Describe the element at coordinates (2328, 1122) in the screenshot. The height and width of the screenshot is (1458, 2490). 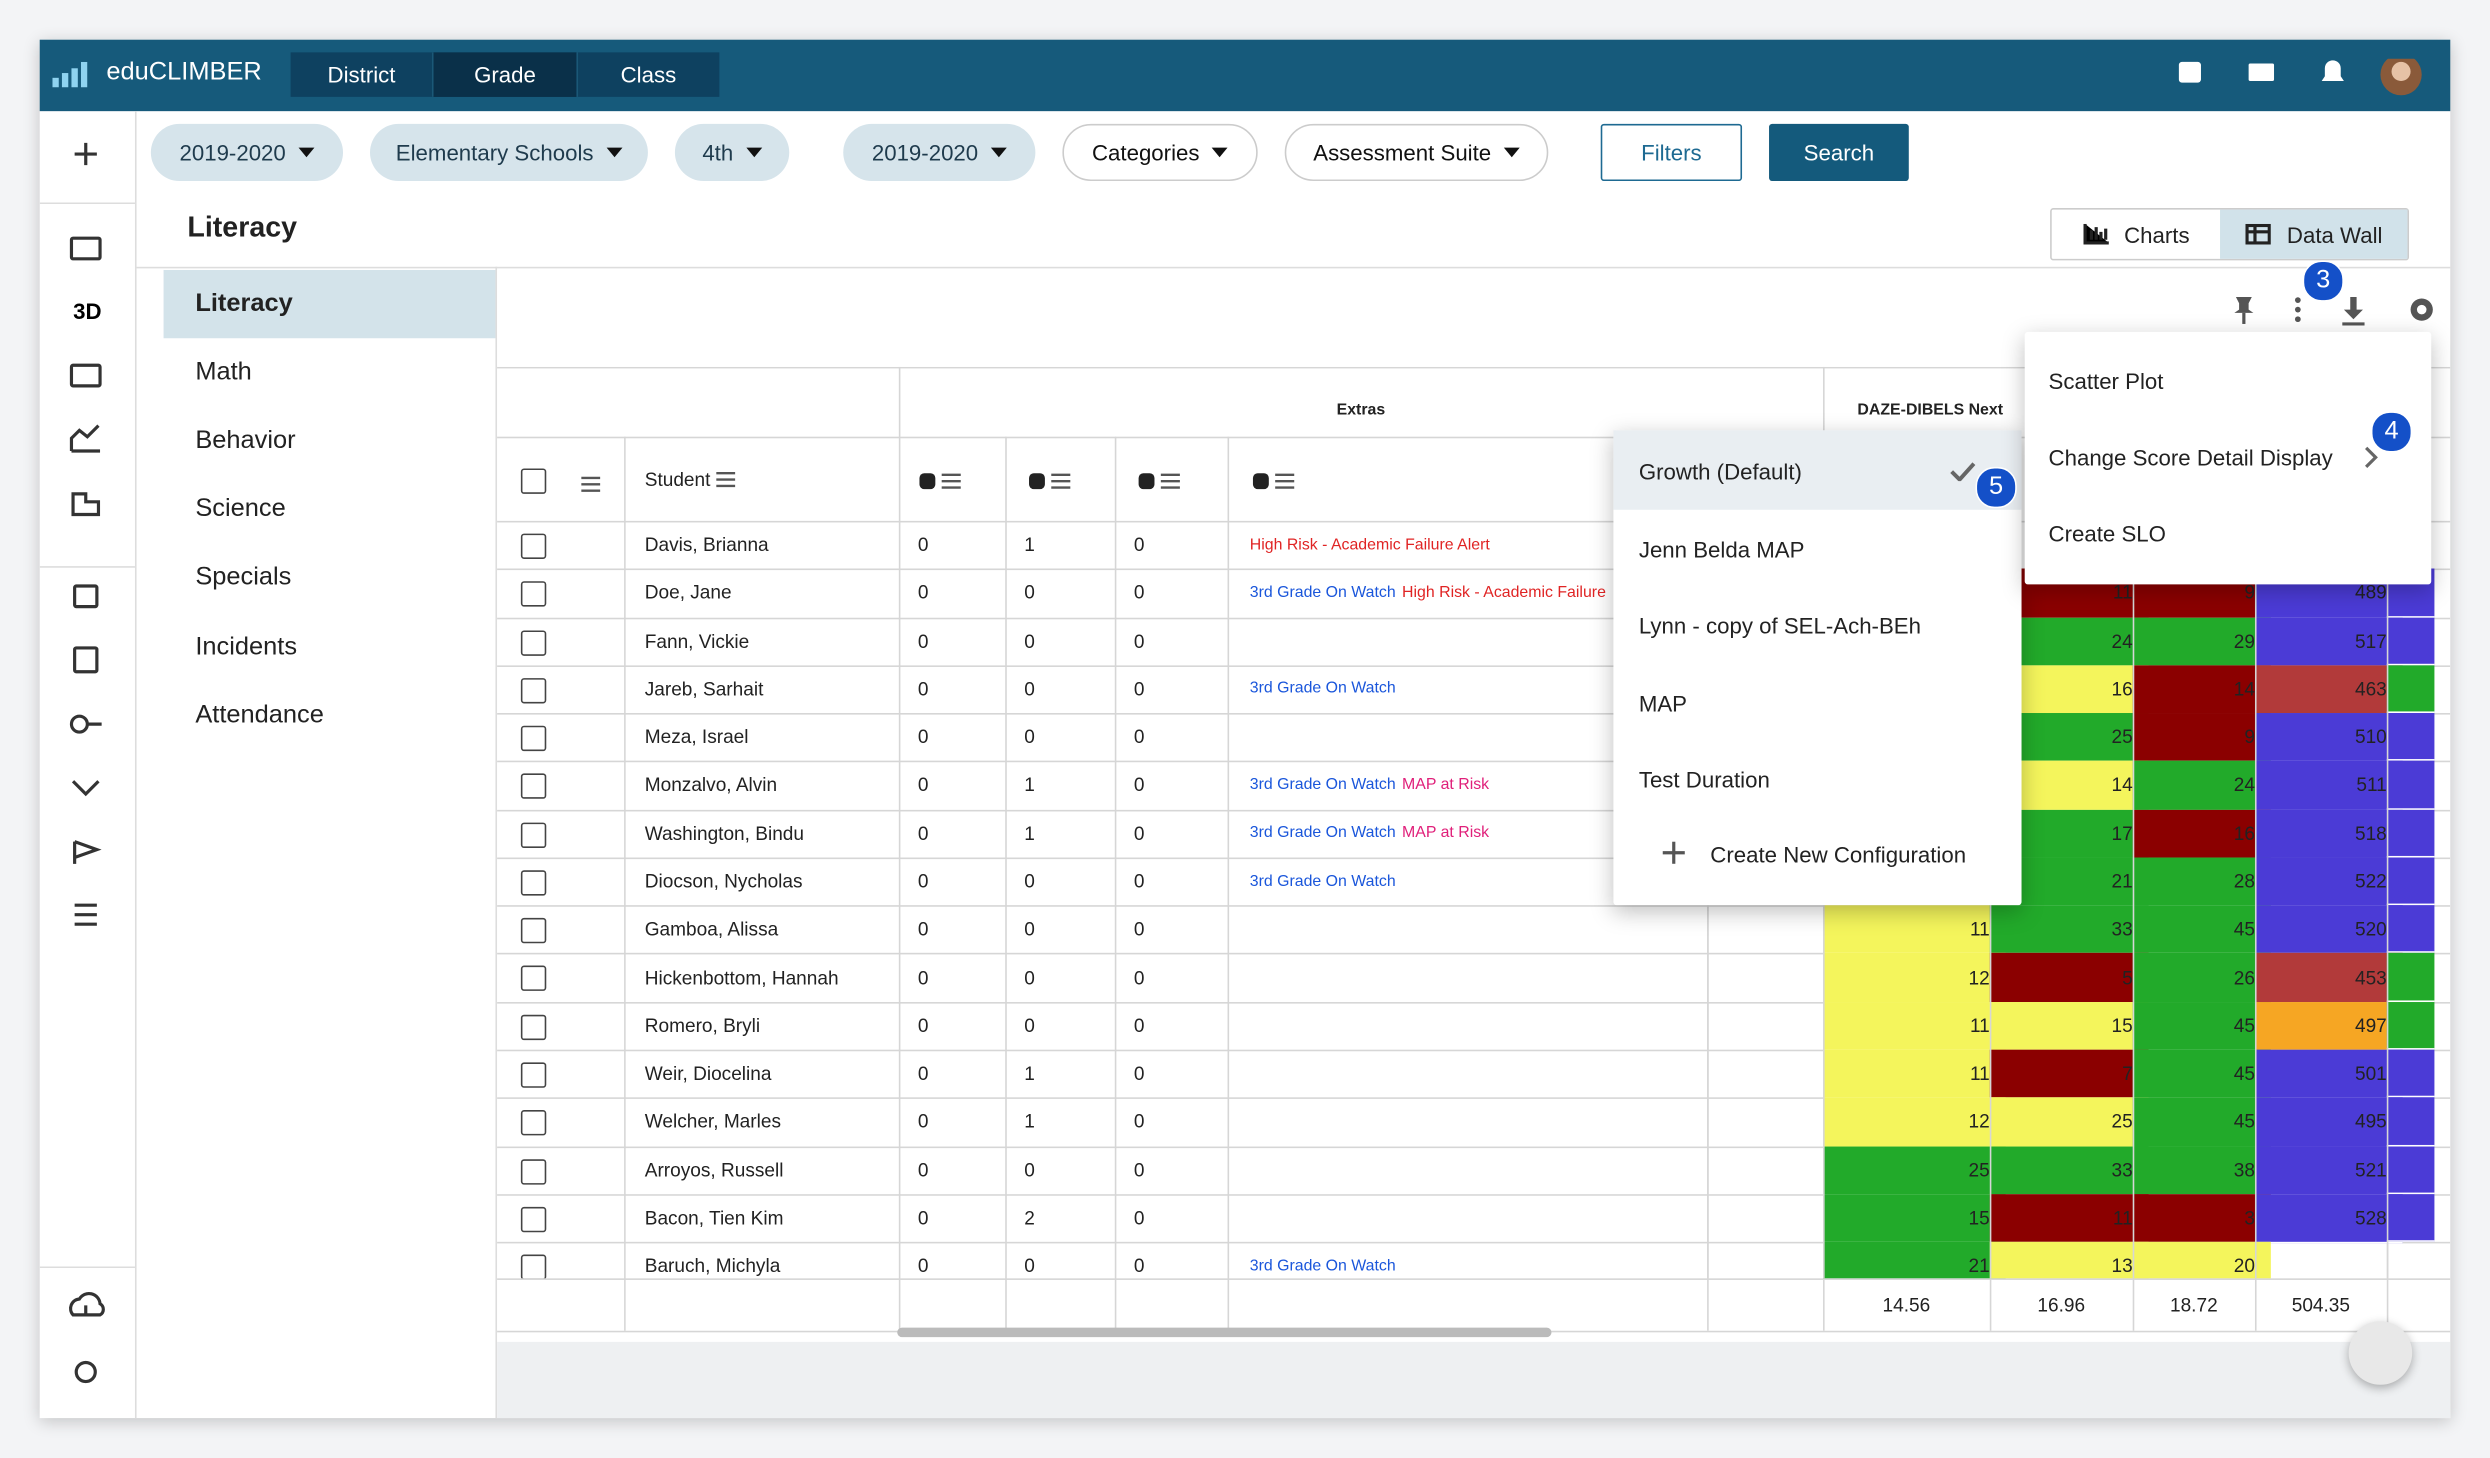
I see `score-cell: 495` at that location.